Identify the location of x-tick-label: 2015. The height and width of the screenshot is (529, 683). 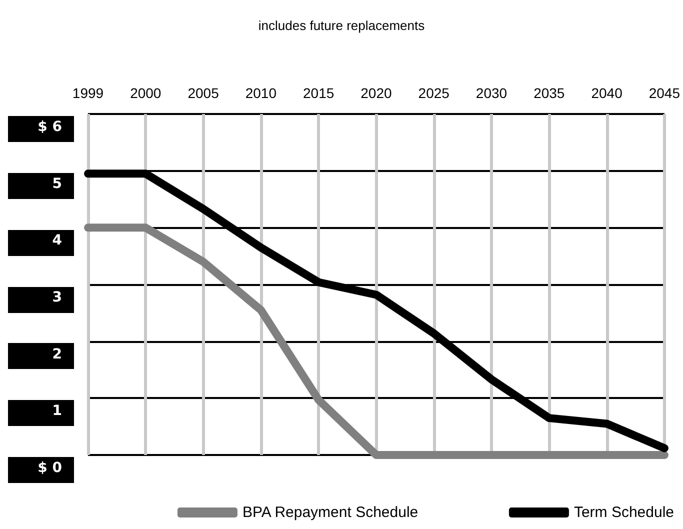
(318, 93).